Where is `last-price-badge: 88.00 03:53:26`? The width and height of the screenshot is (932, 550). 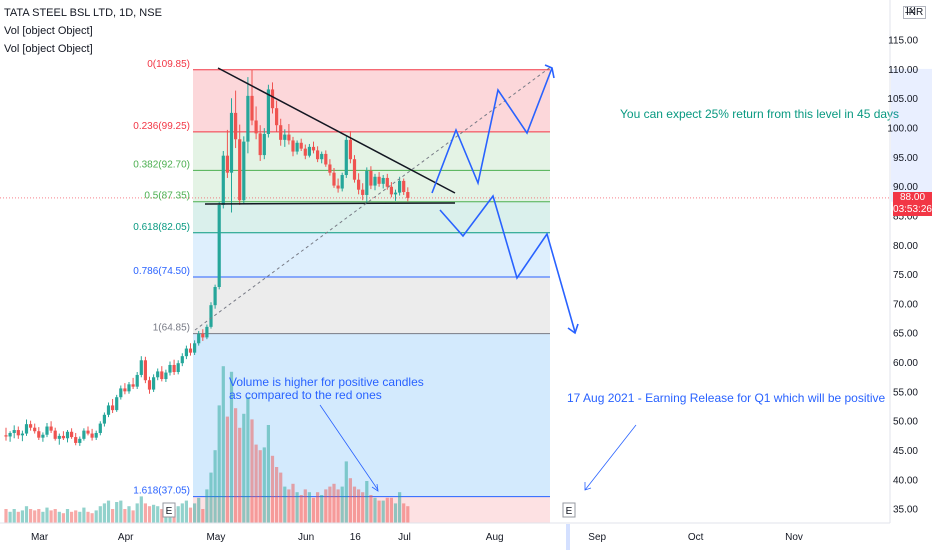
last-price-badge: 88.00 03:53:26 is located at coordinates (912, 203).